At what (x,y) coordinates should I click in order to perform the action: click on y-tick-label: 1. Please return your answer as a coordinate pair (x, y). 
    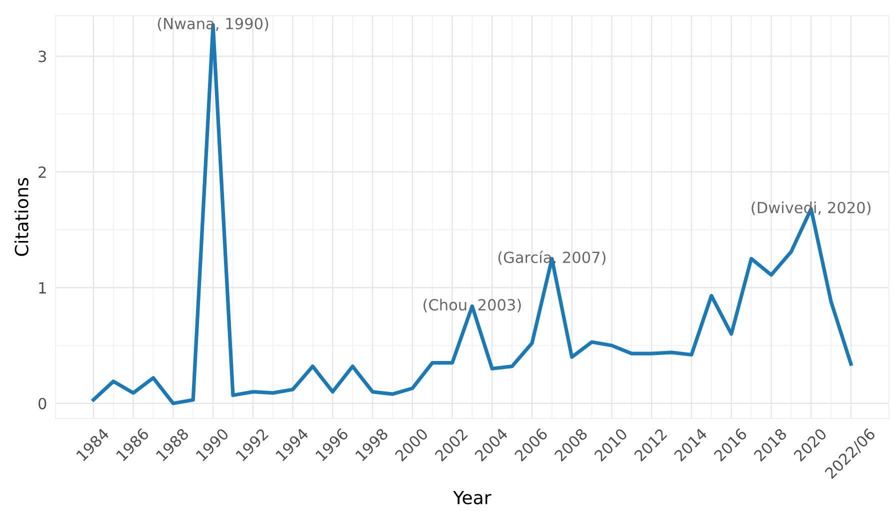
    Looking at the image, I should click on (42, 288).